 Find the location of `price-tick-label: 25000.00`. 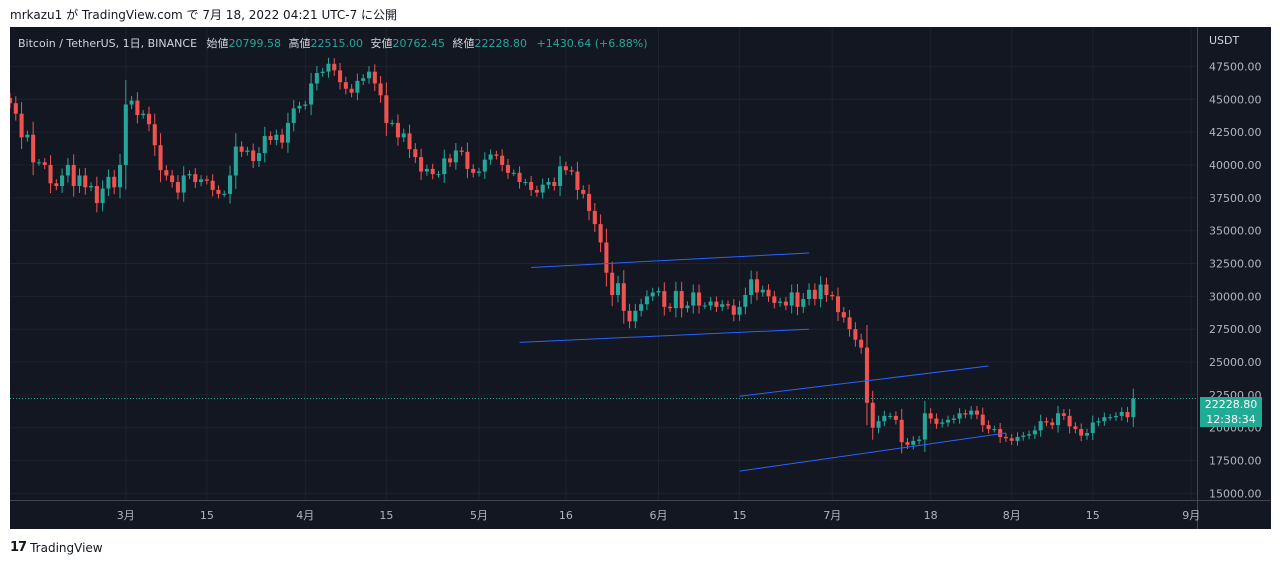

price-tick-label: 25000.00 is located at coordinates (1235, 362).